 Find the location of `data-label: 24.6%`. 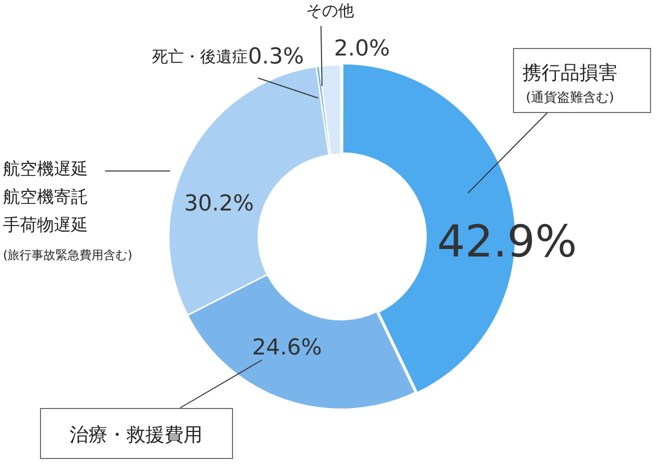

data-label: 24.6% is located at coordinates (287, 348).